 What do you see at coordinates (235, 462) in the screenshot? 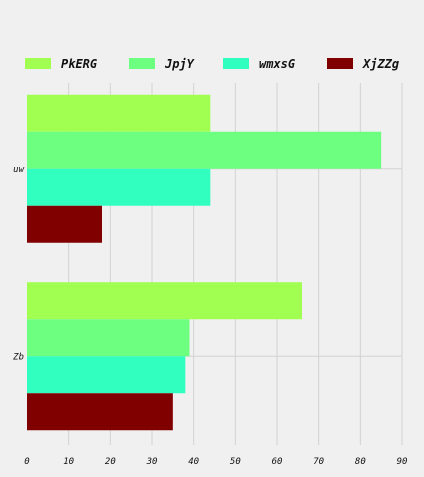
I see `x-tick-label: 50` at bounding box center [235, 462].